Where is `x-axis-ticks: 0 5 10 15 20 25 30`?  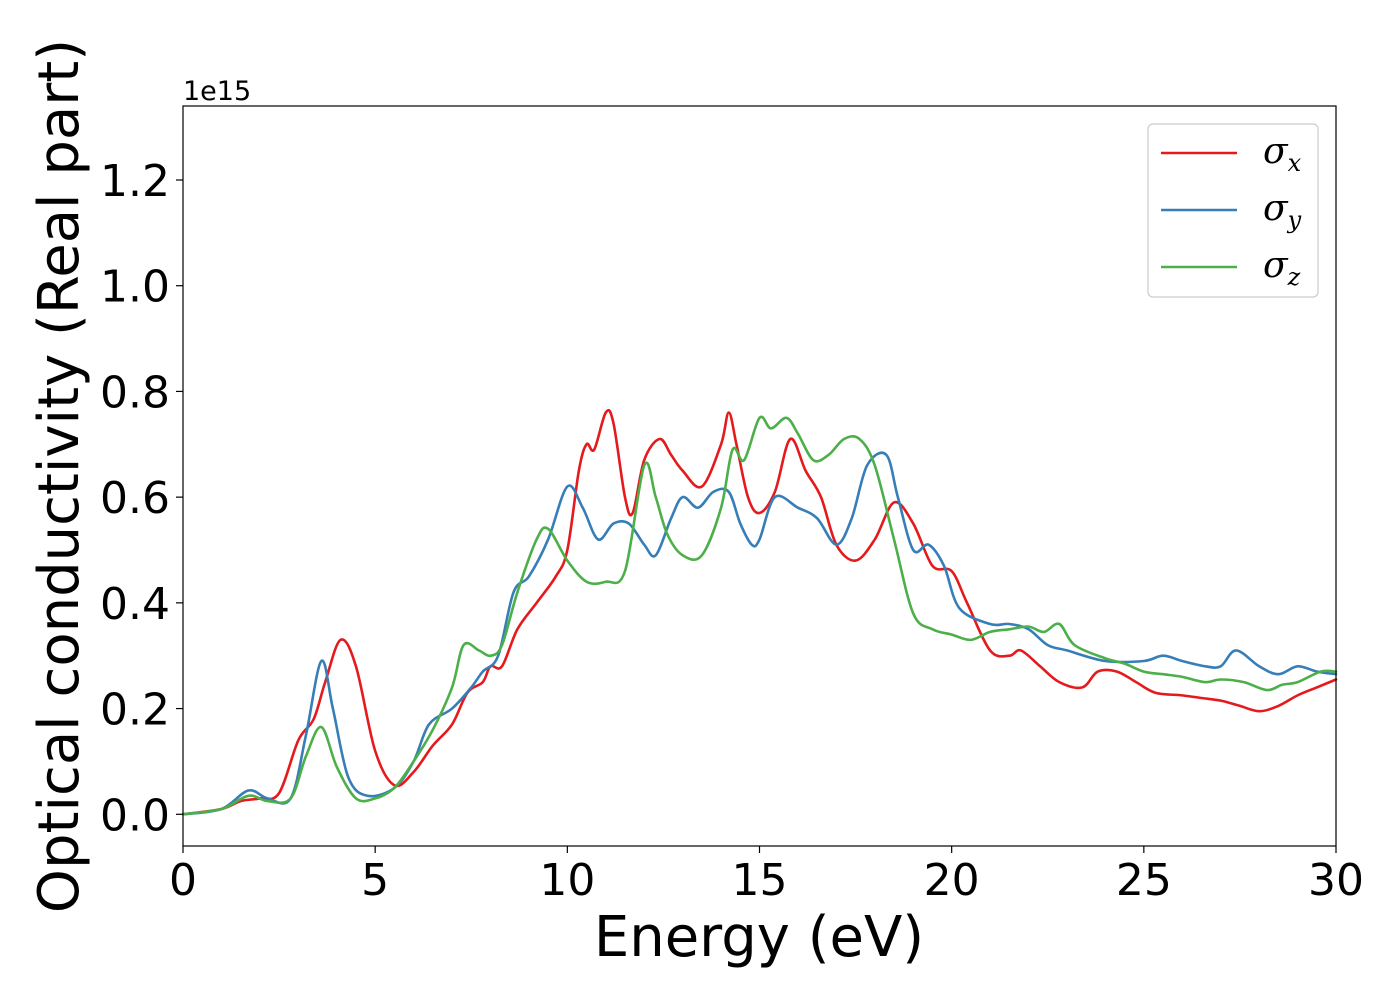 x-axis-ticks: 0 5 10 15 20 25 30 is located at coordinates (766, 876).